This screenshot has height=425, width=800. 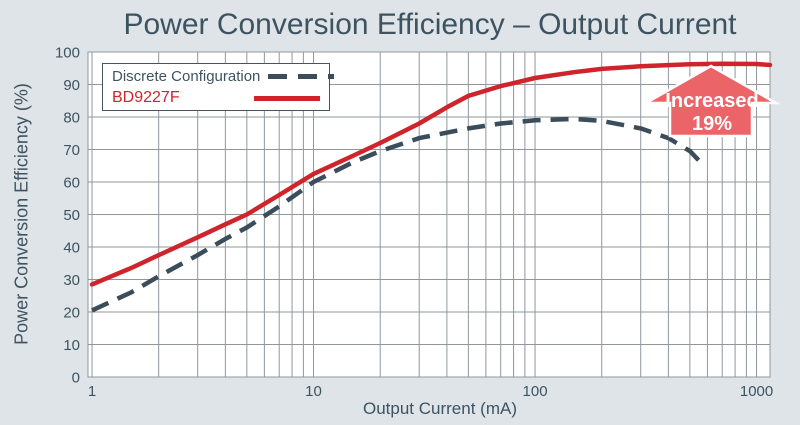 What do you see at coordinates (92, 391) in the screenshot?
I see `svg-text: 1` at bounding box center [92, 391].